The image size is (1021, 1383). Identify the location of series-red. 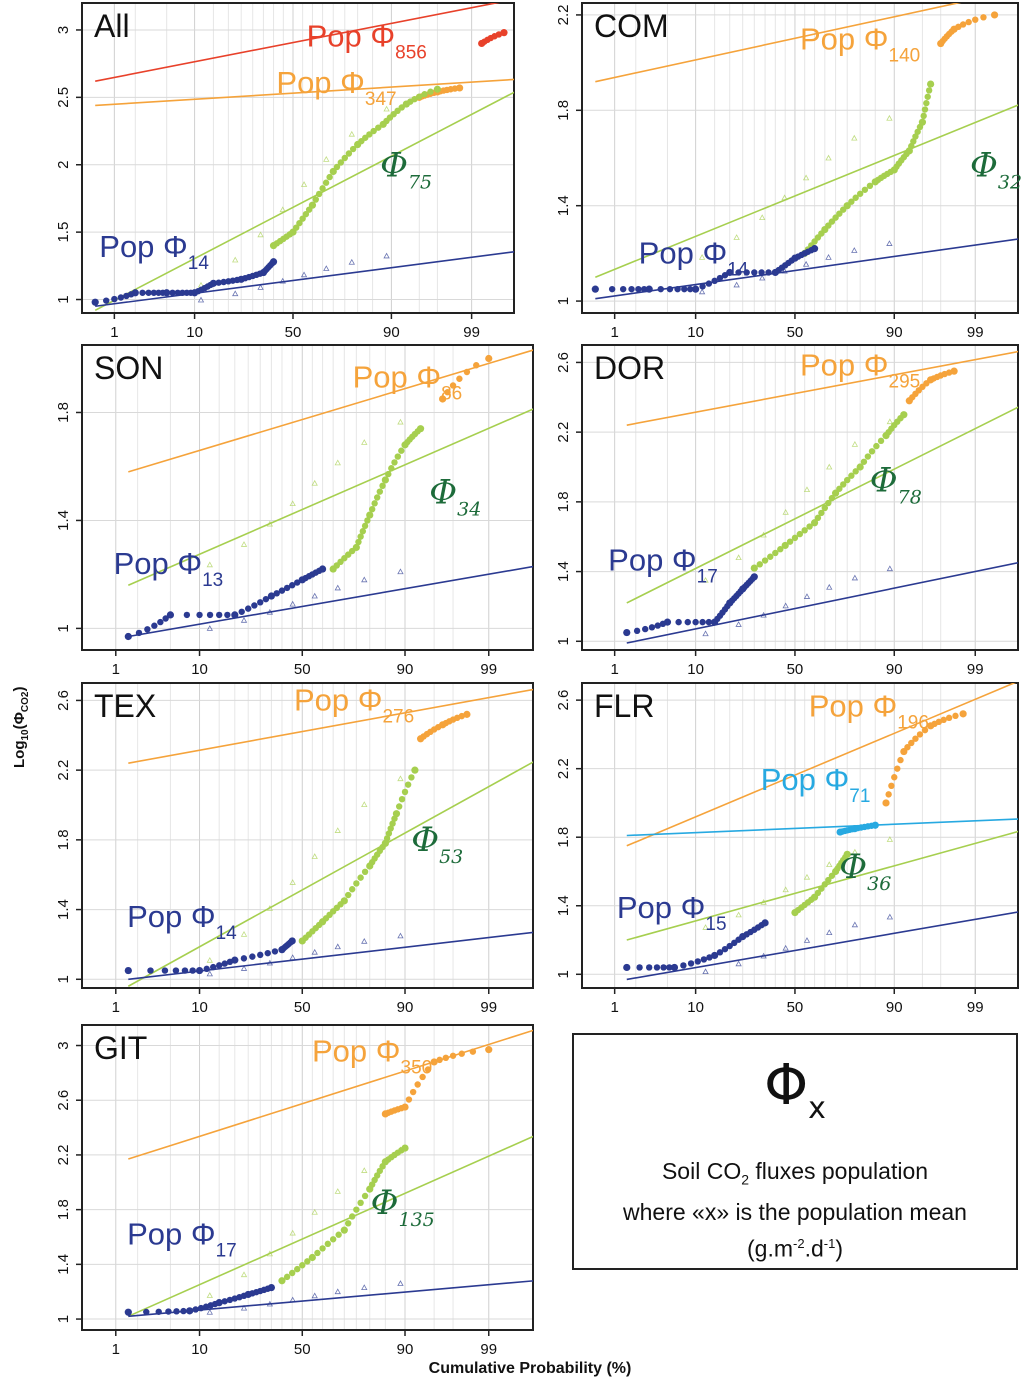
(301, 42).